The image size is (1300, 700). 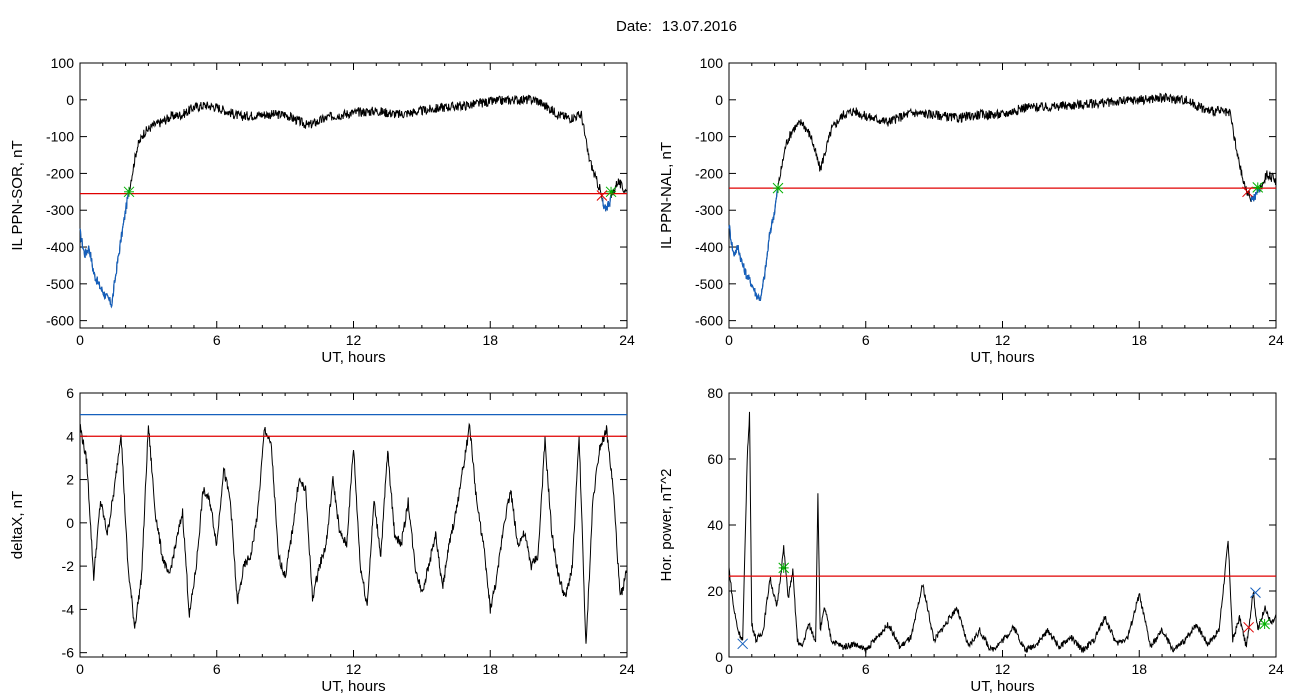 I want to click on y-axis-label: IL PPN-SOR, nT, so click(x=17, y=195).